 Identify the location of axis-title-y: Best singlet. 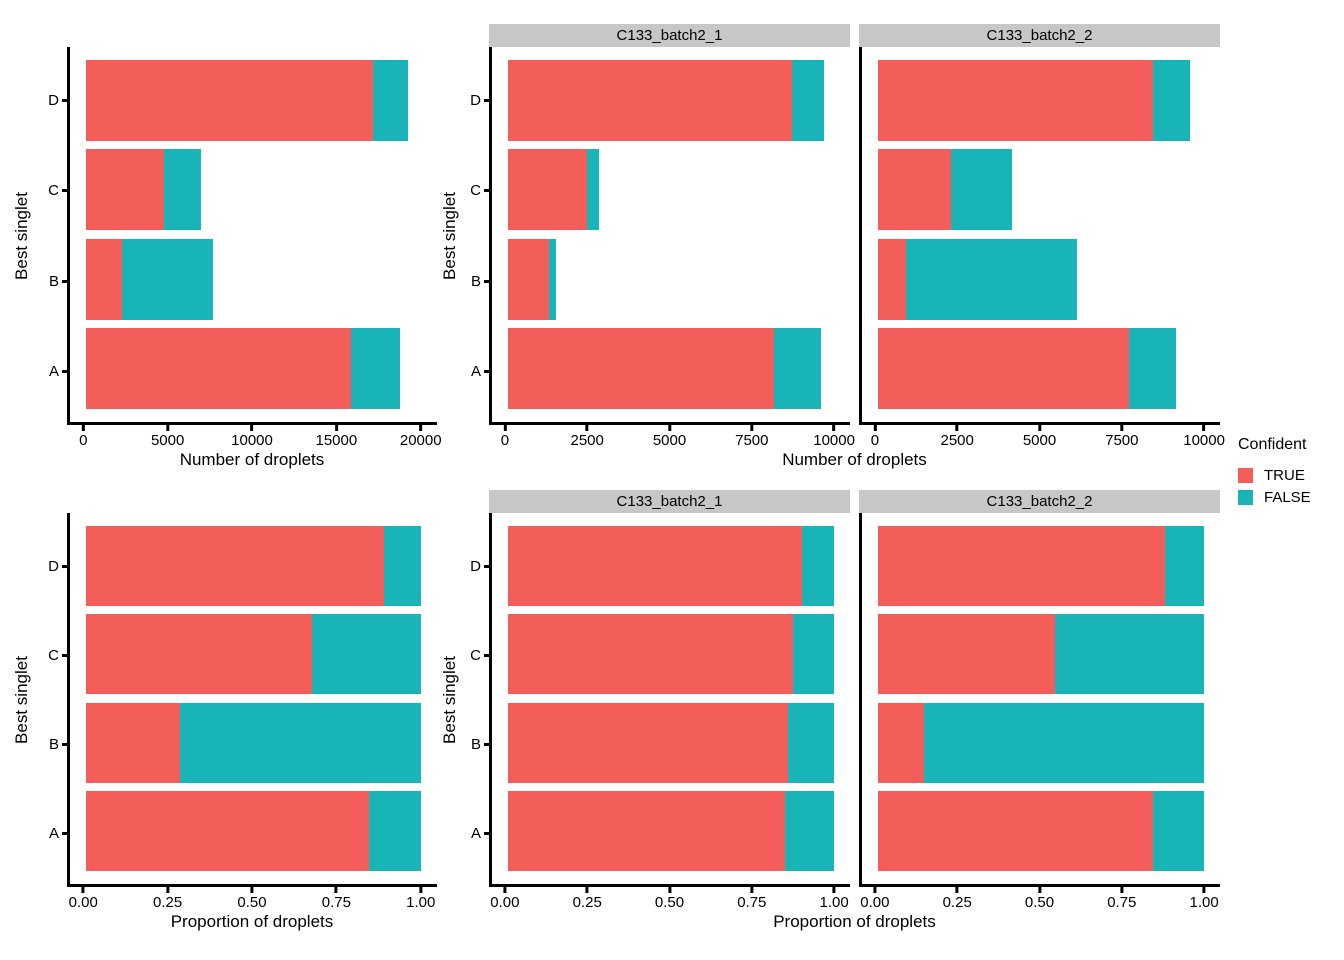
(22, 700).